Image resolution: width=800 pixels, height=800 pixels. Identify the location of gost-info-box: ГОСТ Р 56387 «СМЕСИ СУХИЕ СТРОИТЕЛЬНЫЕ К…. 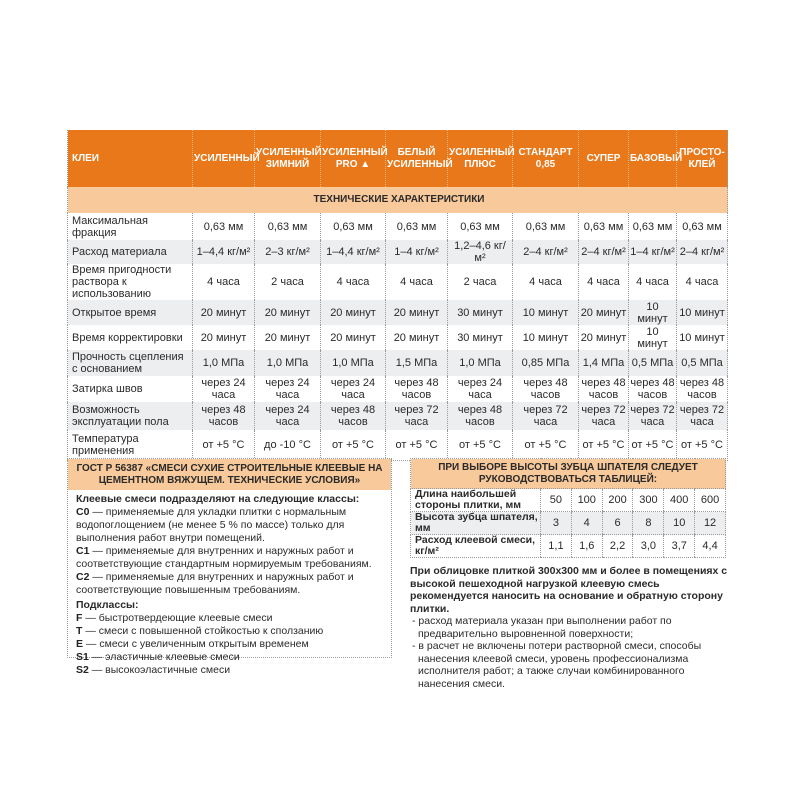
(229, 567).